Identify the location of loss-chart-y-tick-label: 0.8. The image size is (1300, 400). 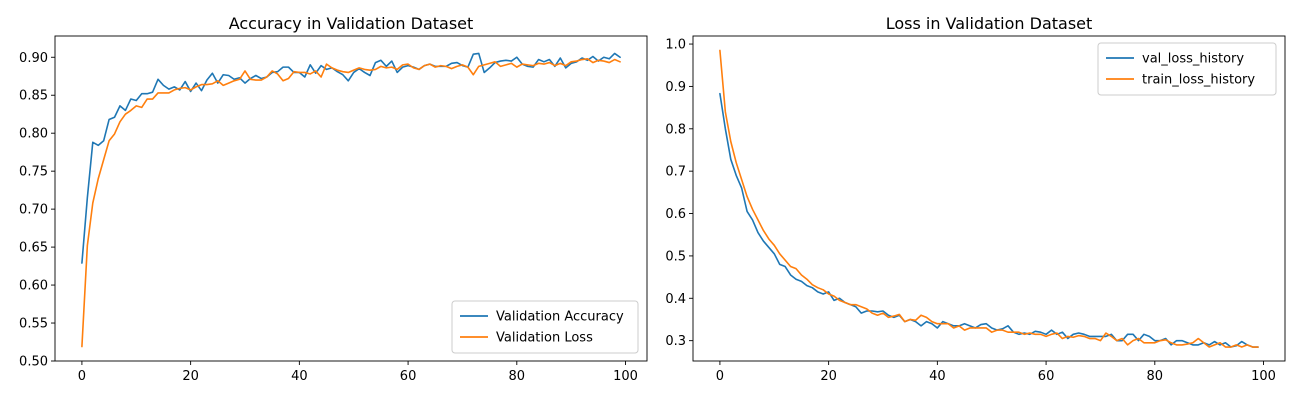
(675, 129).